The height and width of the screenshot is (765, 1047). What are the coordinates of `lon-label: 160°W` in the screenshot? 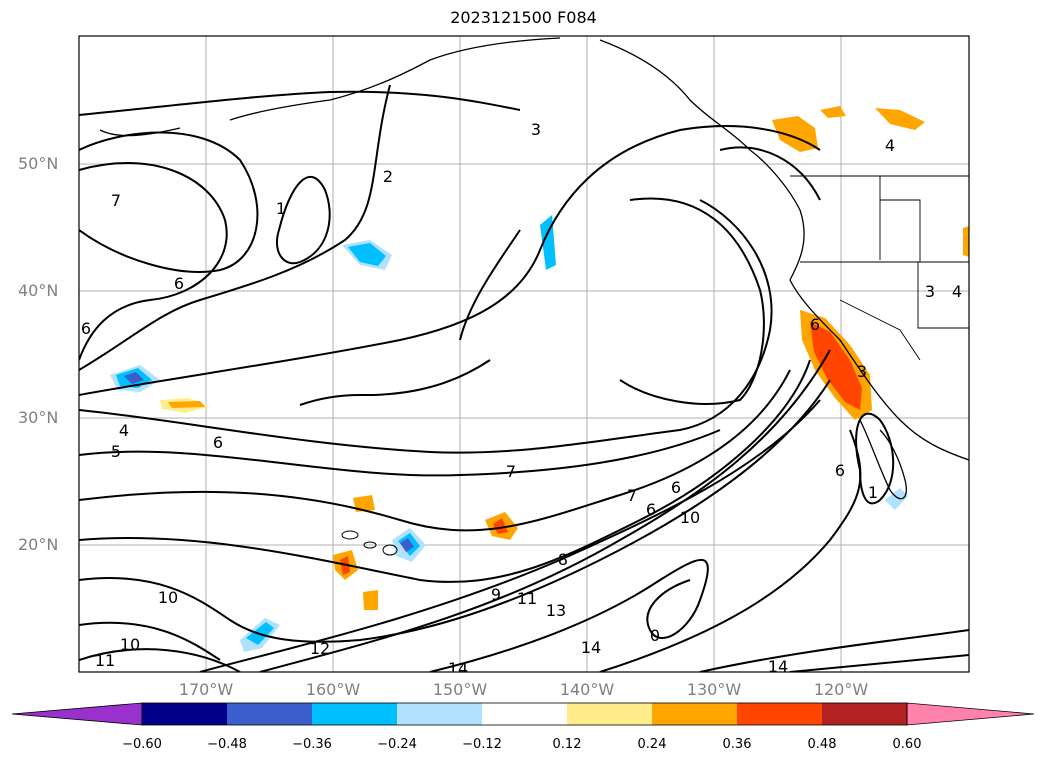 It's located at (333, 689).